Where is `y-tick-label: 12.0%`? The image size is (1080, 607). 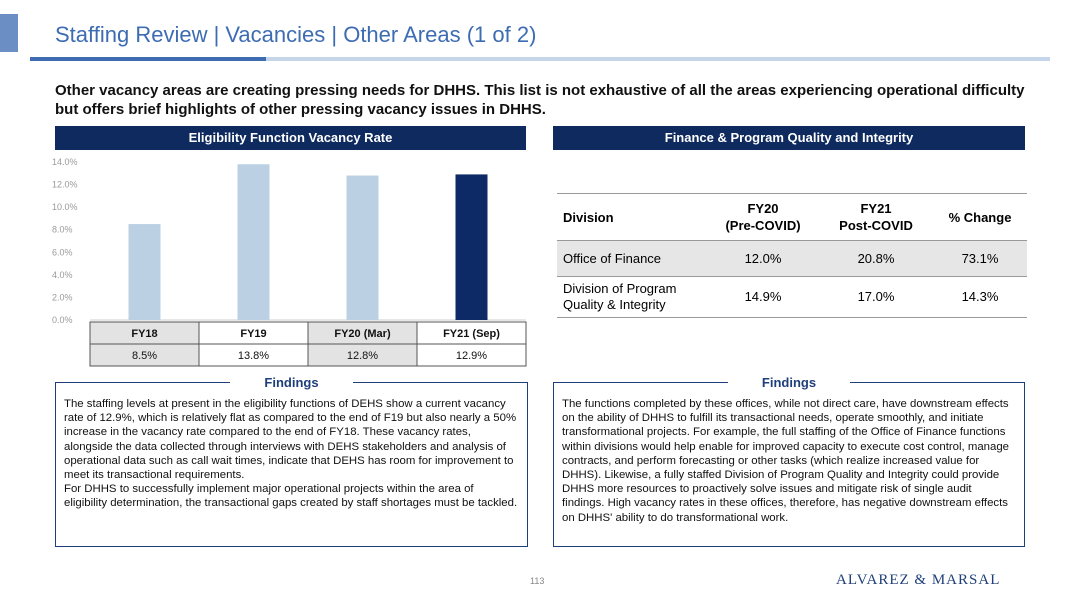
y-tick-label: 12.0% is located at coordinates (65, 185).